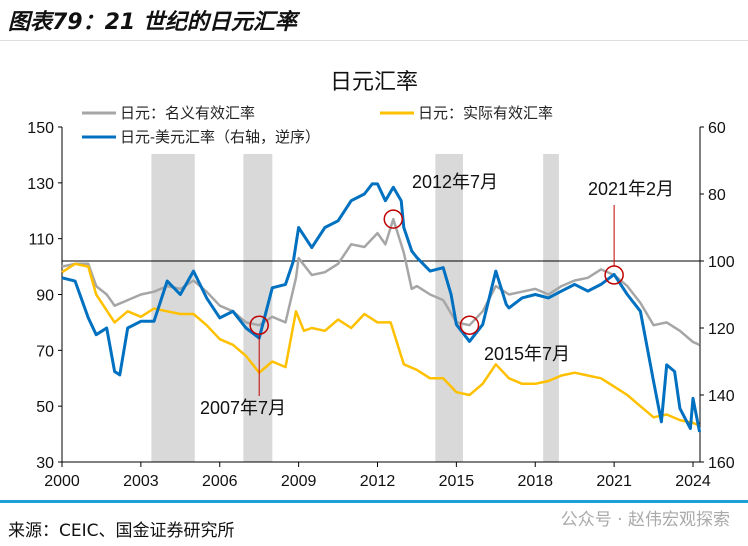 The width and height of the screenshot is (748, 546). I want to click on right-tick-label: 160, so click(721, 463).